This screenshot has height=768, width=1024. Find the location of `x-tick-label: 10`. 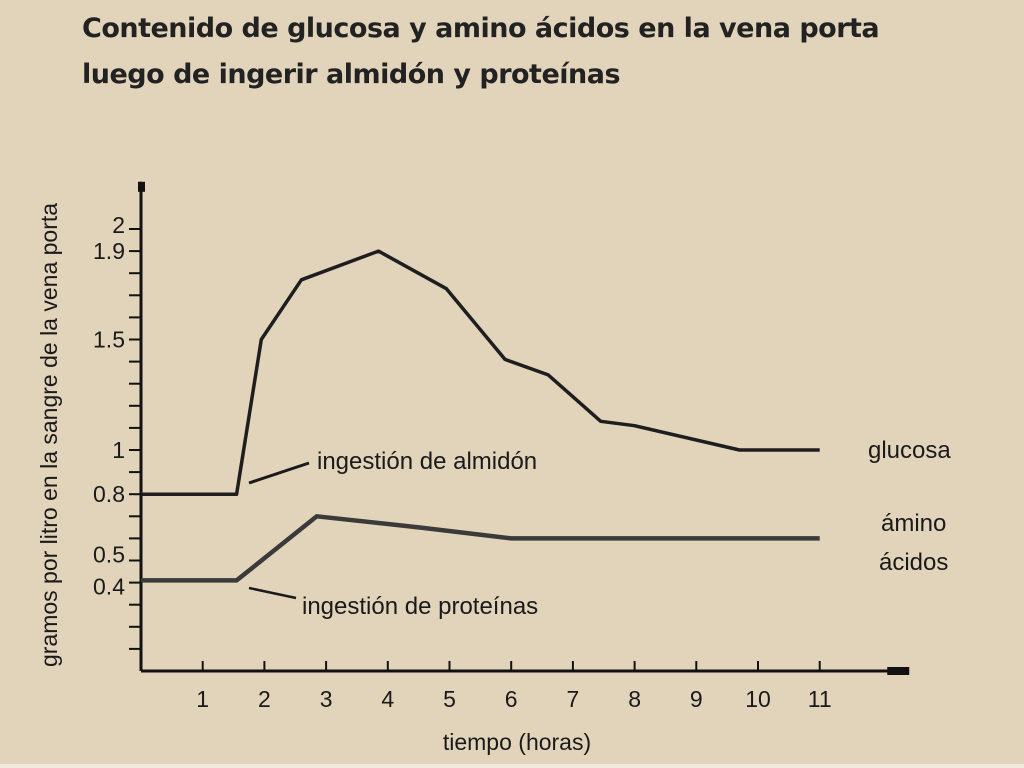

x-tick-label: 10 is located at coordinates (758, 699).